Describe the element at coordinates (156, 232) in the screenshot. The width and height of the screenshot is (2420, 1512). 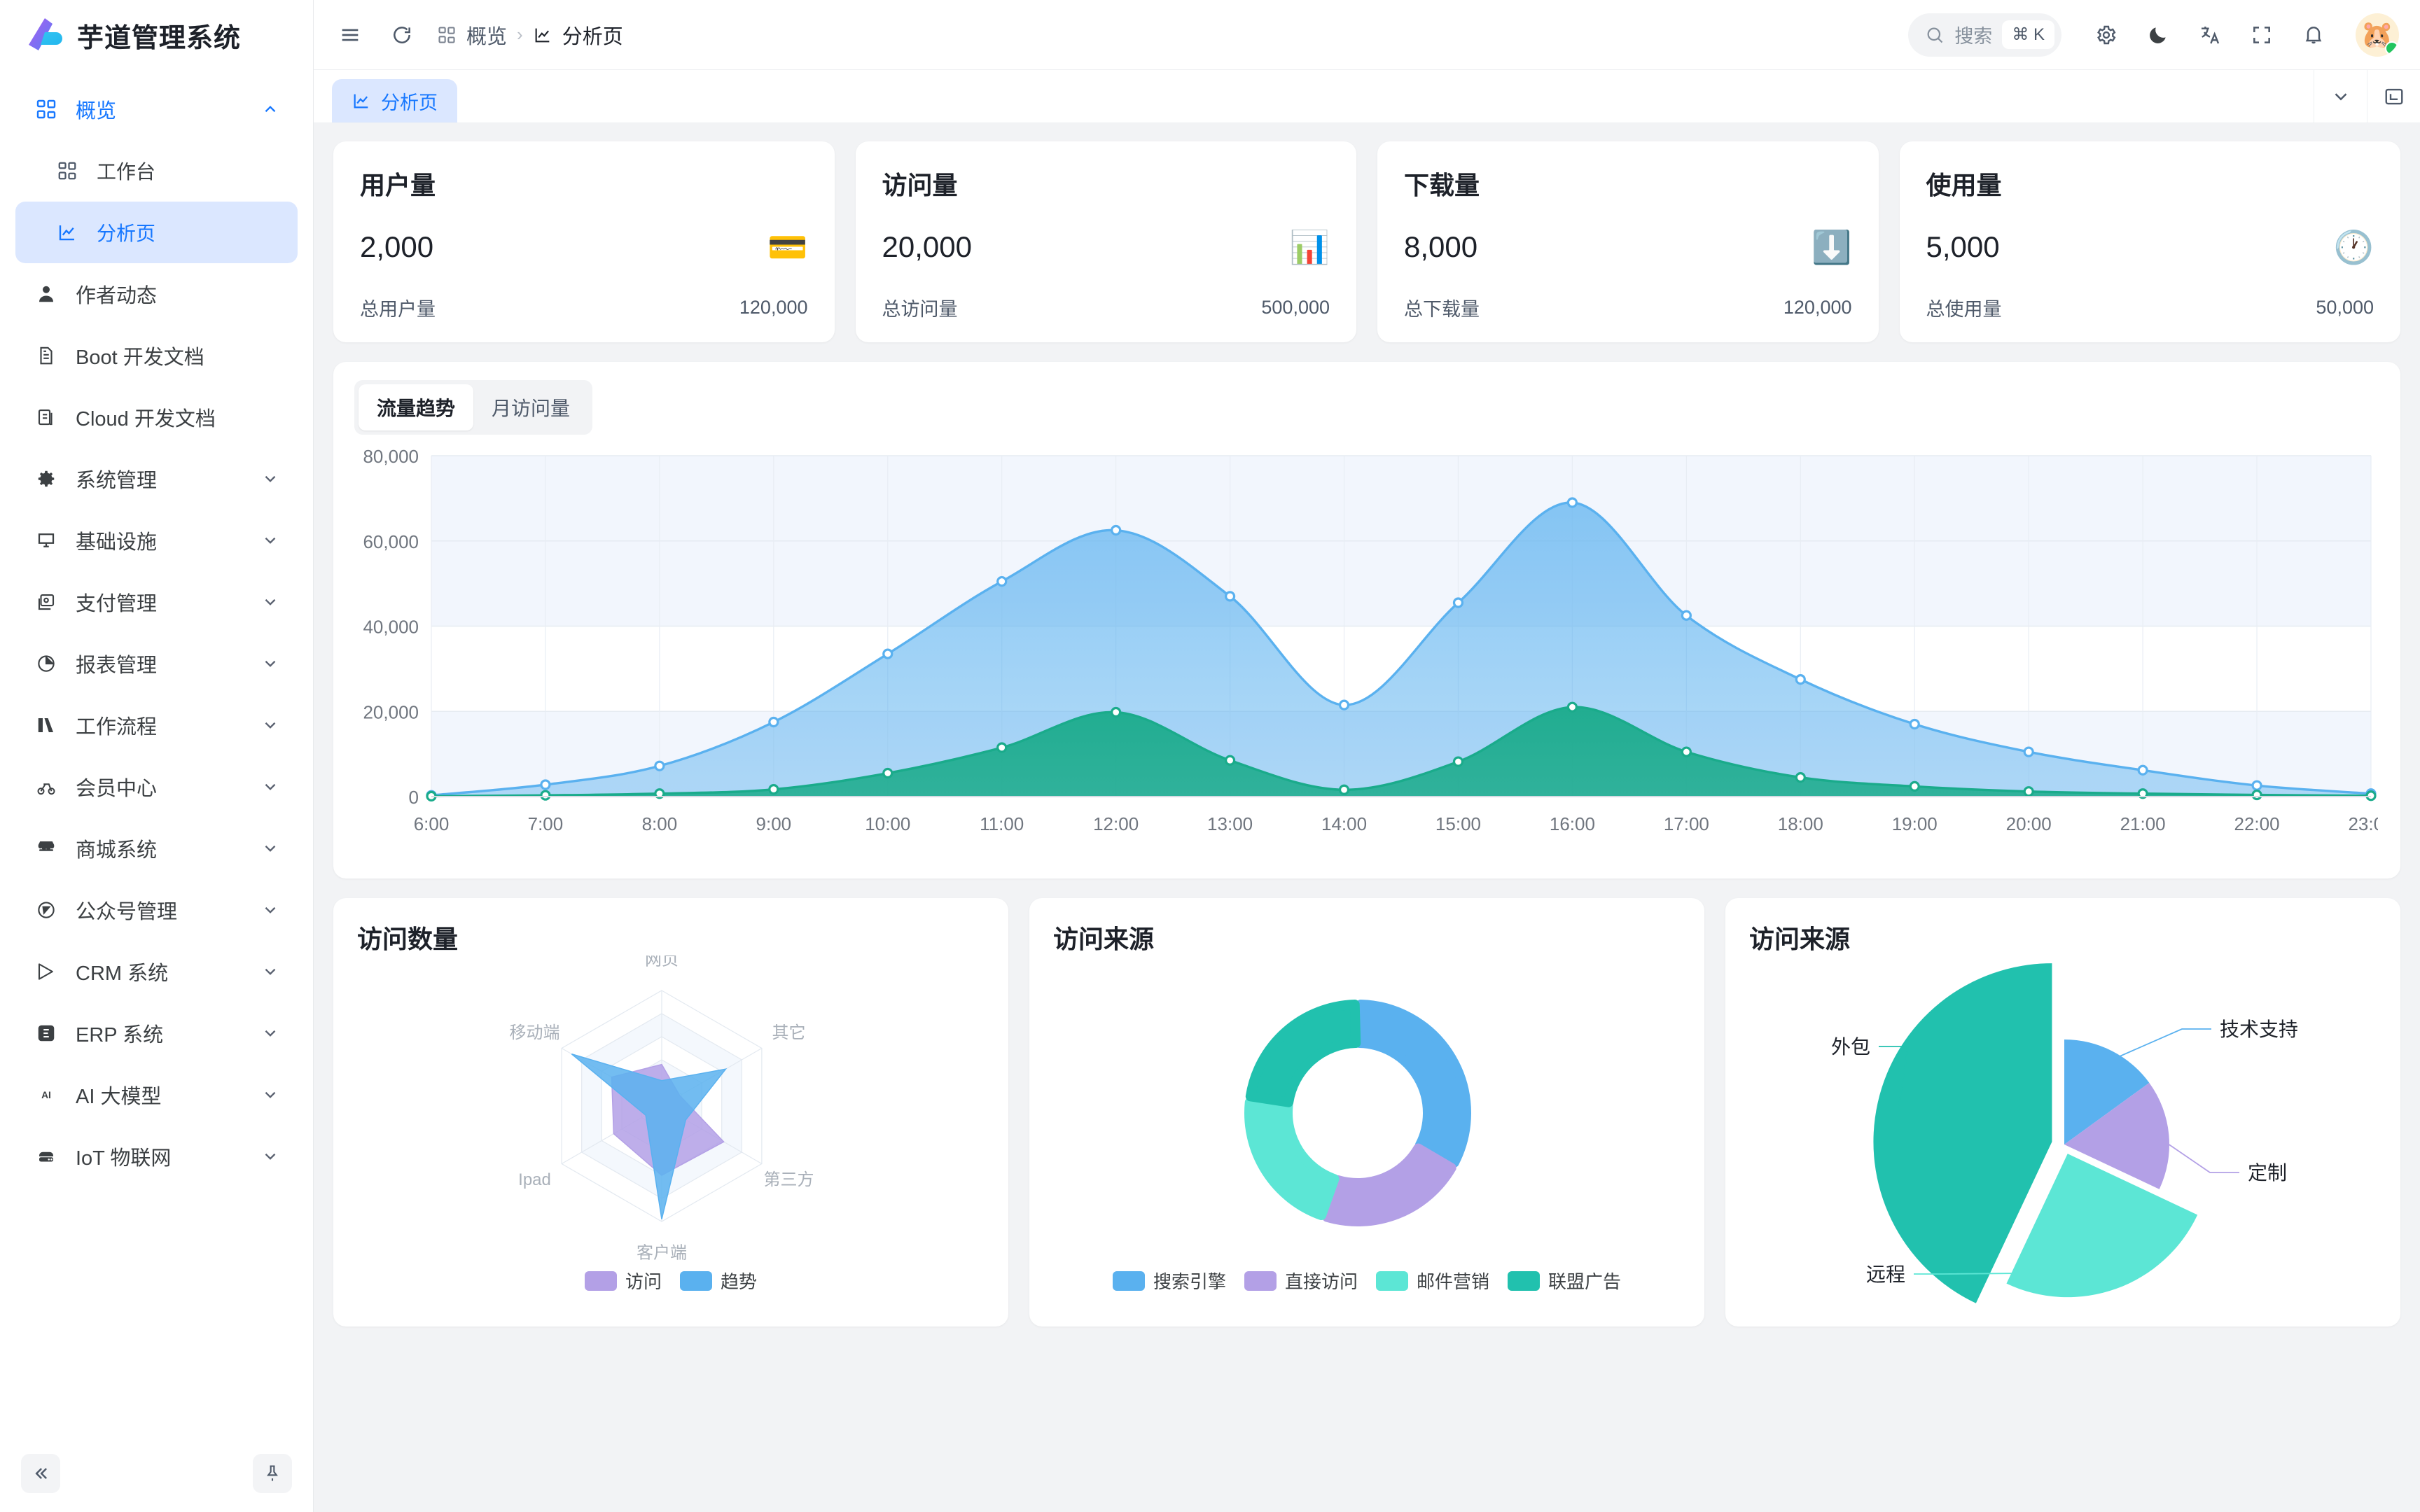
I see `sidebar-item-analysis: 分析页` at that location.